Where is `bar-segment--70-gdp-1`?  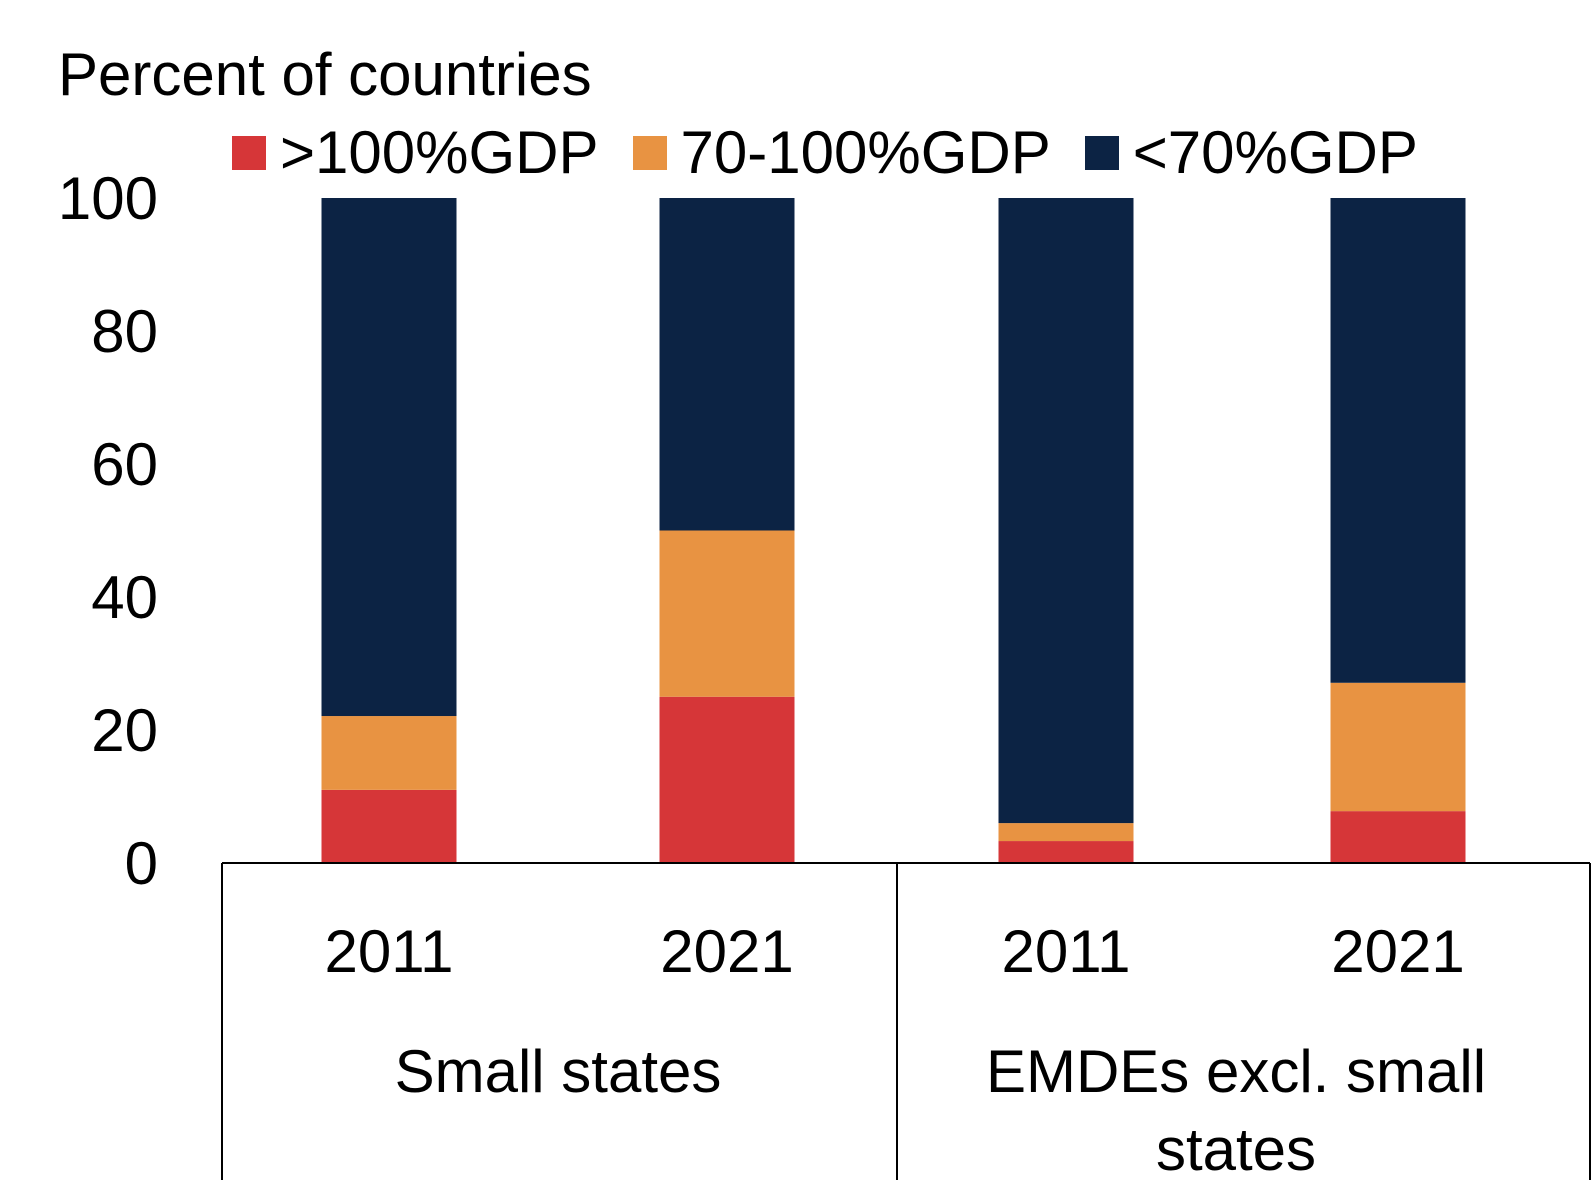 bar-segment--70-gdp-1 is located at coordinates (727, 364).